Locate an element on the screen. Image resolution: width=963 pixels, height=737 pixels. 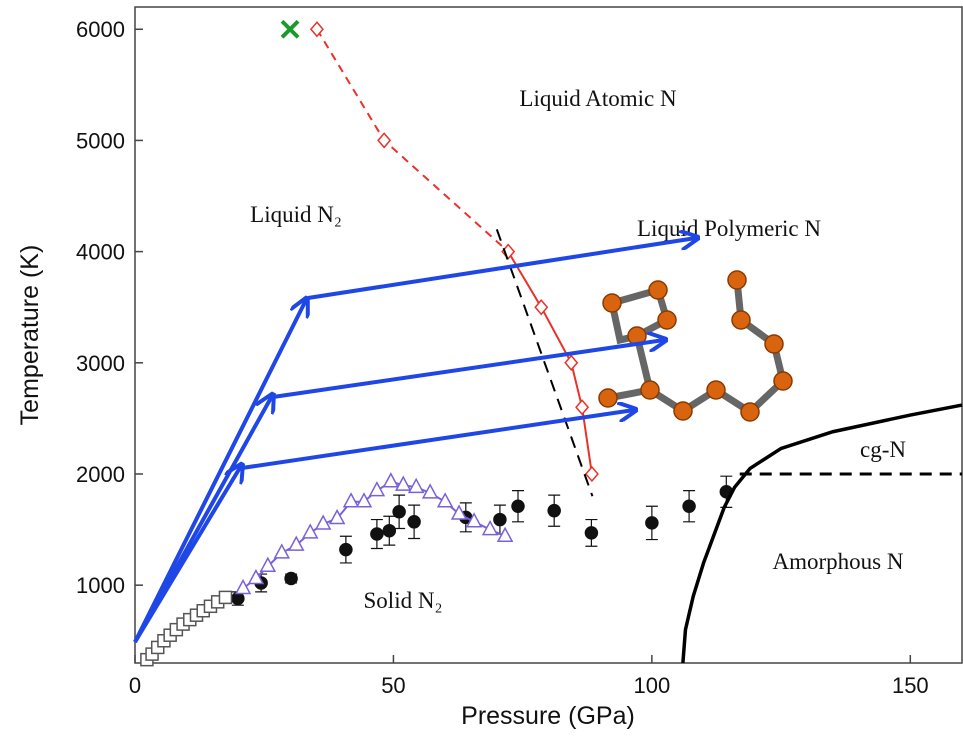
y-tick-label: 5000 is located at coordinates (100, 140).